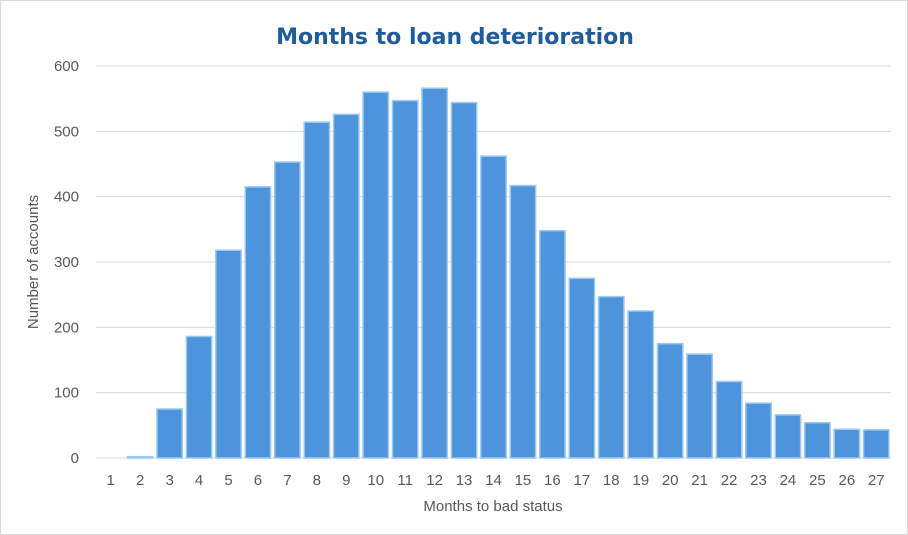  I want to click on y-tick-label: 200, so click(66, 327).